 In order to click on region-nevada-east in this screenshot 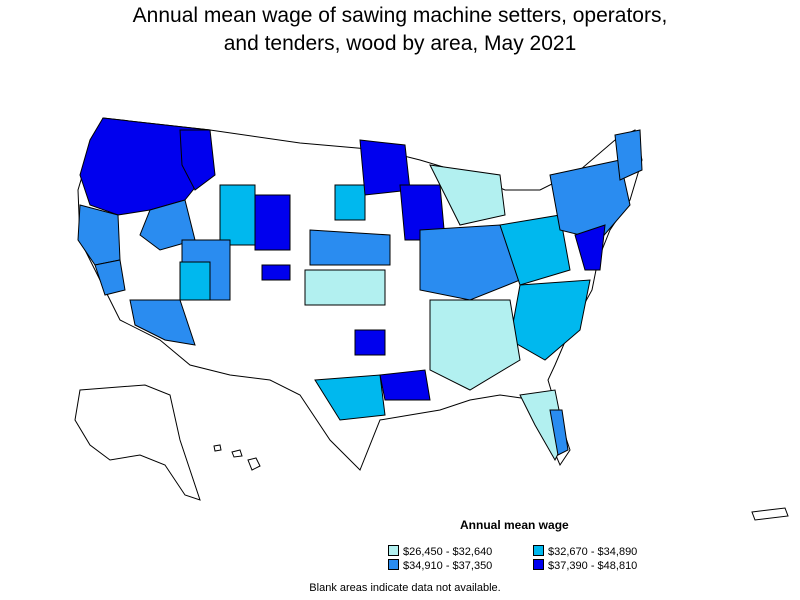, I will do `click(195, 281)`.